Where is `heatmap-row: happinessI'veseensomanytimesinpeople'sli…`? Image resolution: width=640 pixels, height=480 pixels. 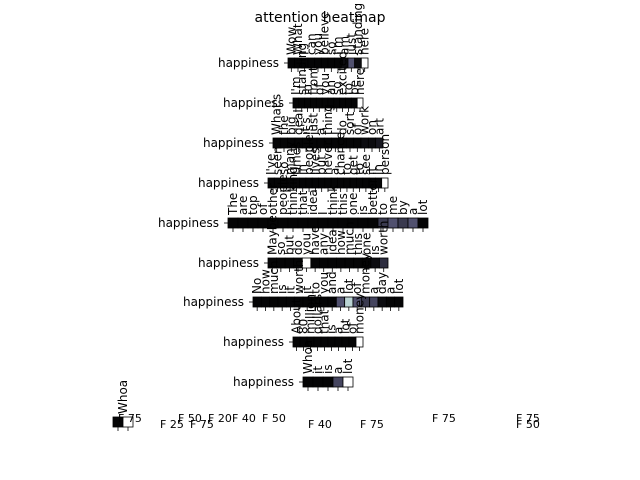
heatmap-row: happinessI'veseensomanytimesinpeople'sli… is located at coordinates (295, 158).